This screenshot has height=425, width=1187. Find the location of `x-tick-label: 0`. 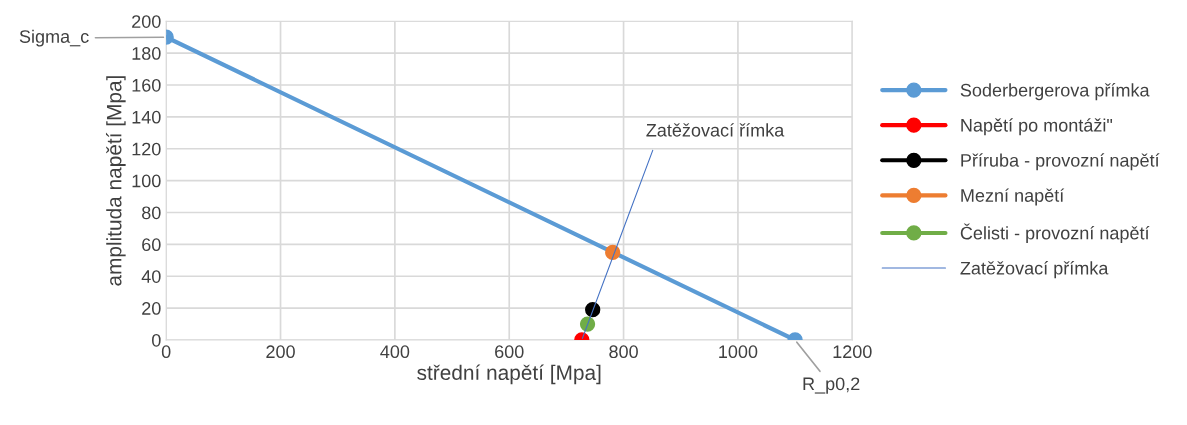

x-tick-label: 0 is located at coordinates (166, 352).